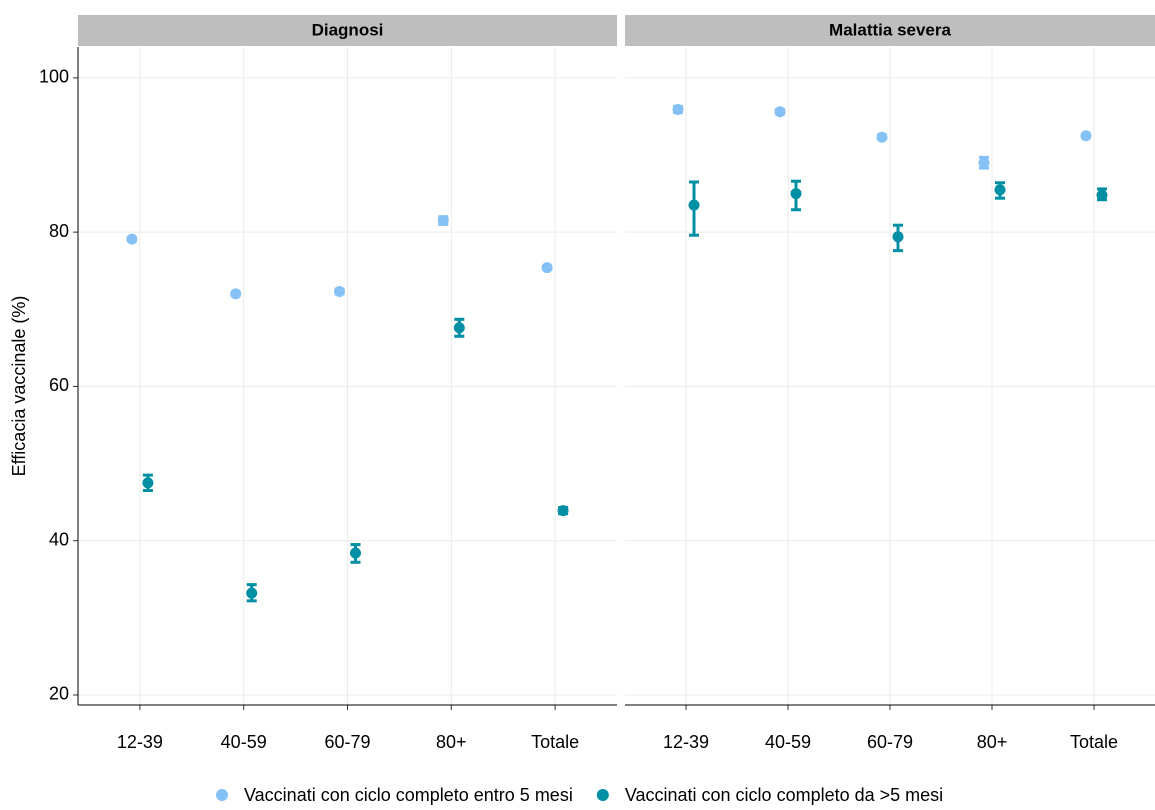 The image size is (1155, 810). I want to click on y-tick-label: 60, so click(59, 385).